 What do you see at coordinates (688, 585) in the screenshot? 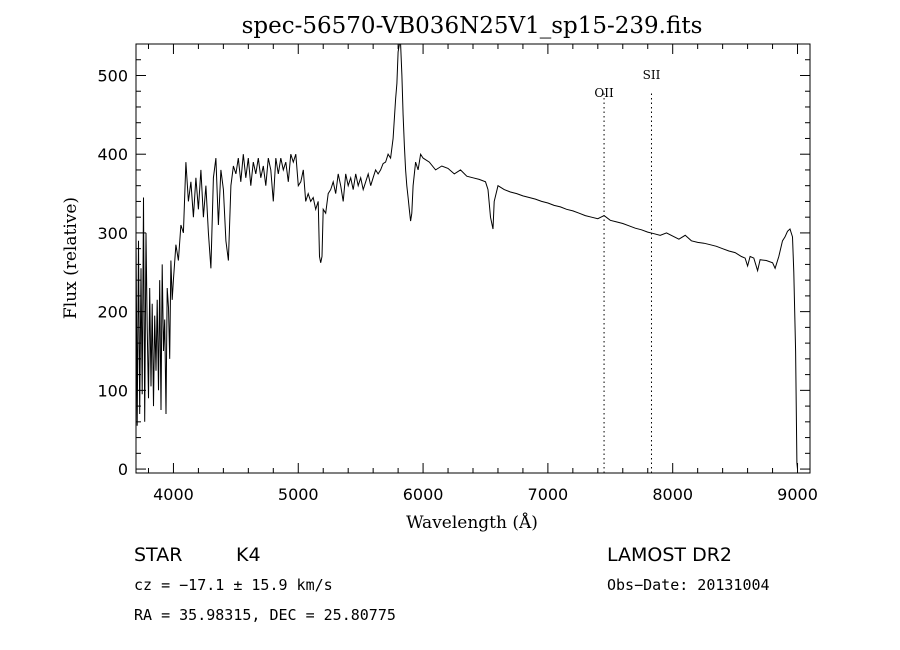
I see `observation-date: Obs−Date: 20131004` at bounding box center [688, 585].